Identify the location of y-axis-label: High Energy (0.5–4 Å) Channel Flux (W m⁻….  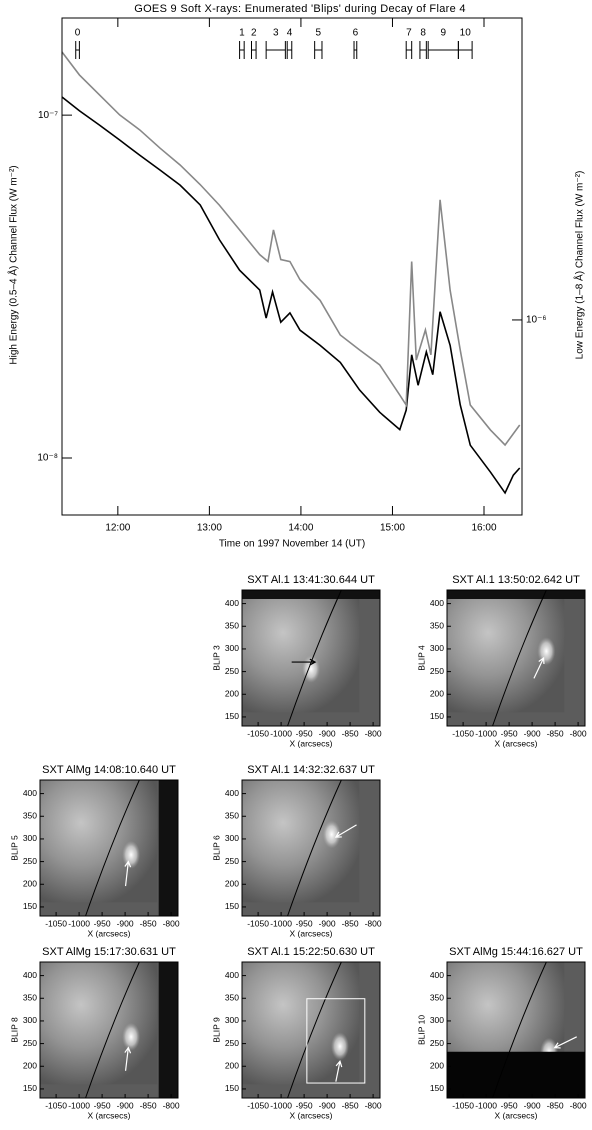
(13, 264).